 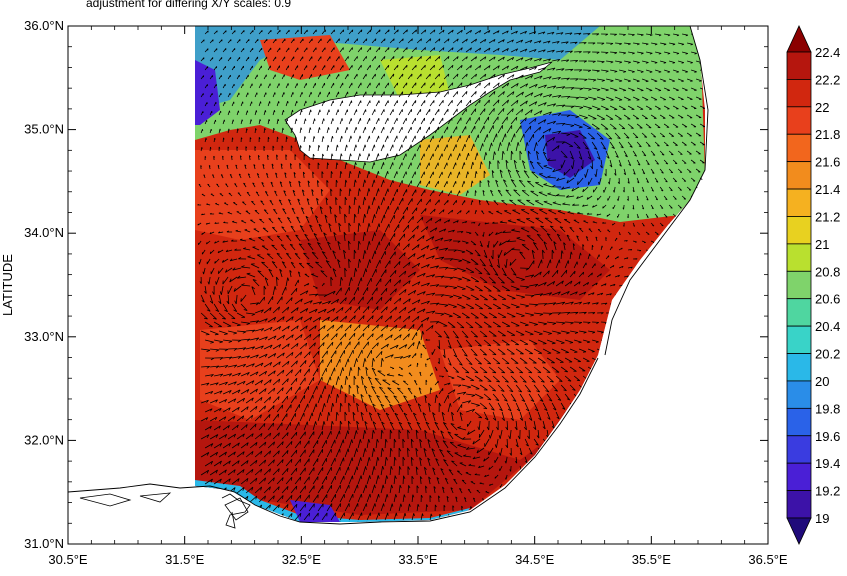 What do you see at coordinates (827, 326) in the screenshot?
I see `colorbar-label: 20.4` at bounding box center [827, 326].